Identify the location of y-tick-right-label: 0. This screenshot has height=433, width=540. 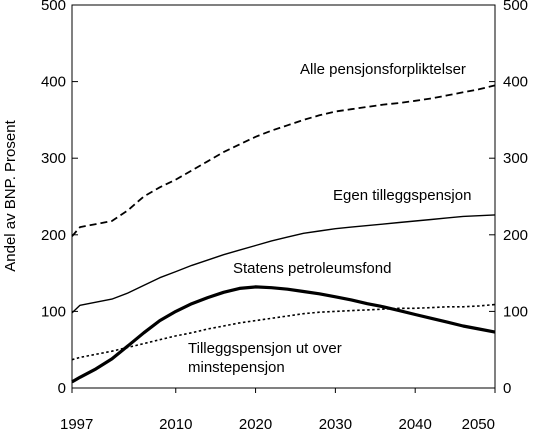
(507, 388).